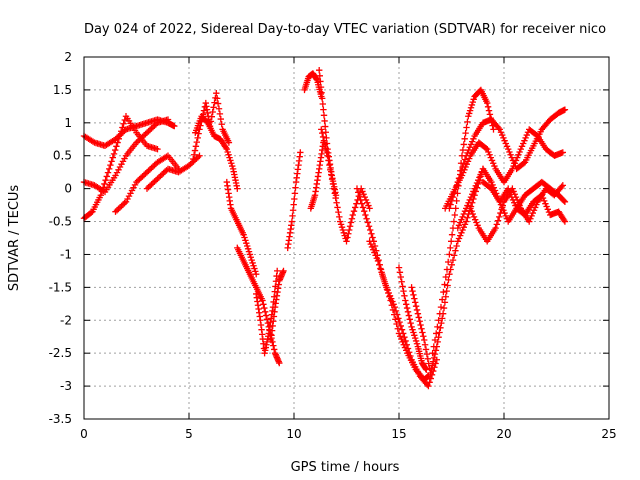 The width and height of the screenshot is (640, 480). I want to click on y-axis-label: SDTVAR / TECUs, so click(14, 238).